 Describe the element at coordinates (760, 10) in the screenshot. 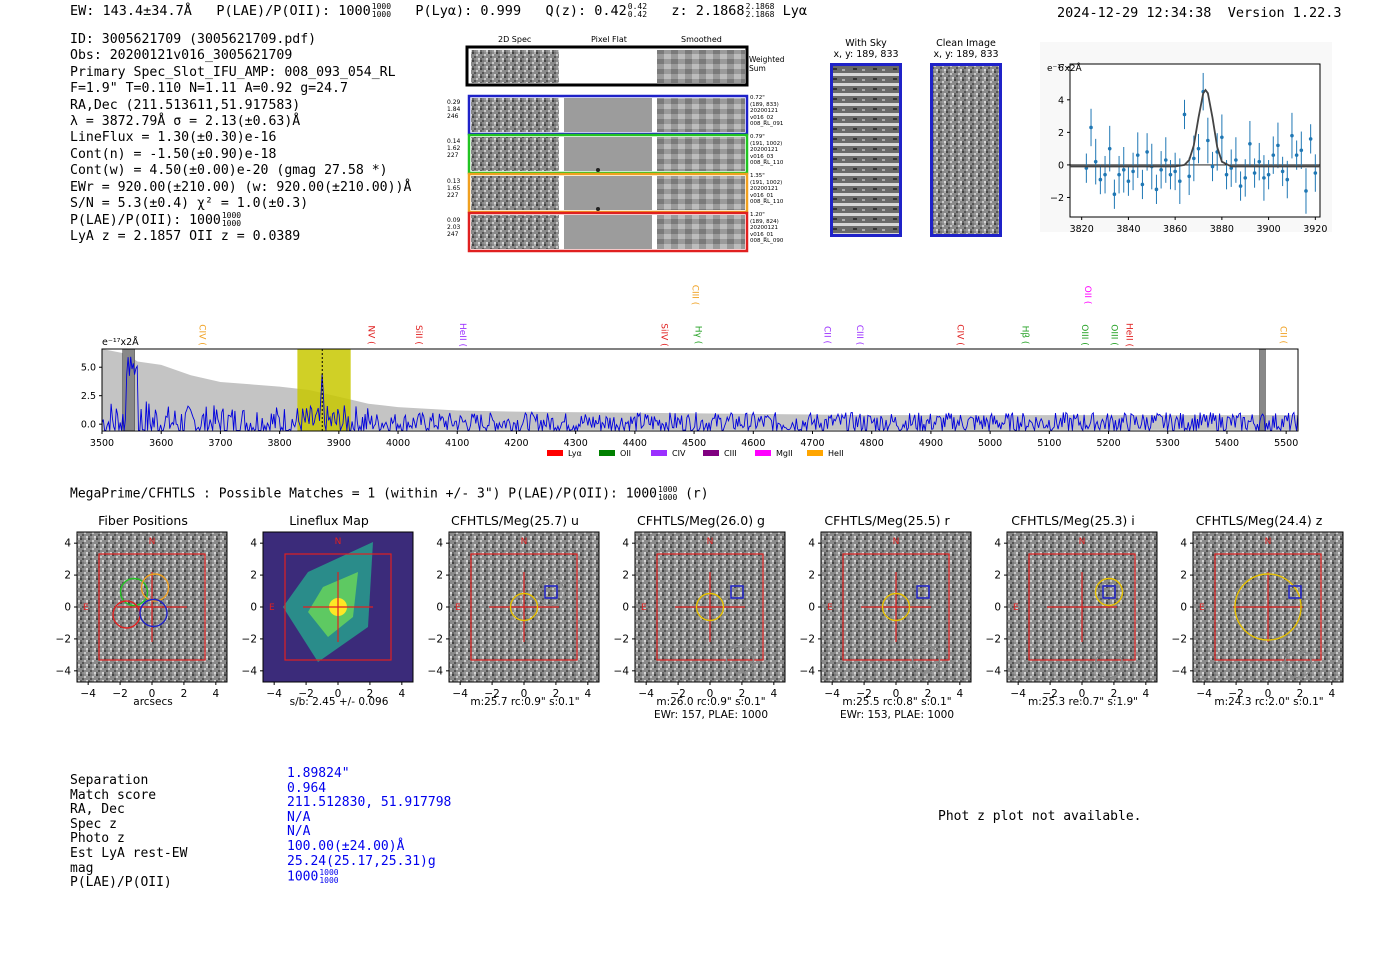

I see `header-z-frac: 2.1868 2.1868` at that location.